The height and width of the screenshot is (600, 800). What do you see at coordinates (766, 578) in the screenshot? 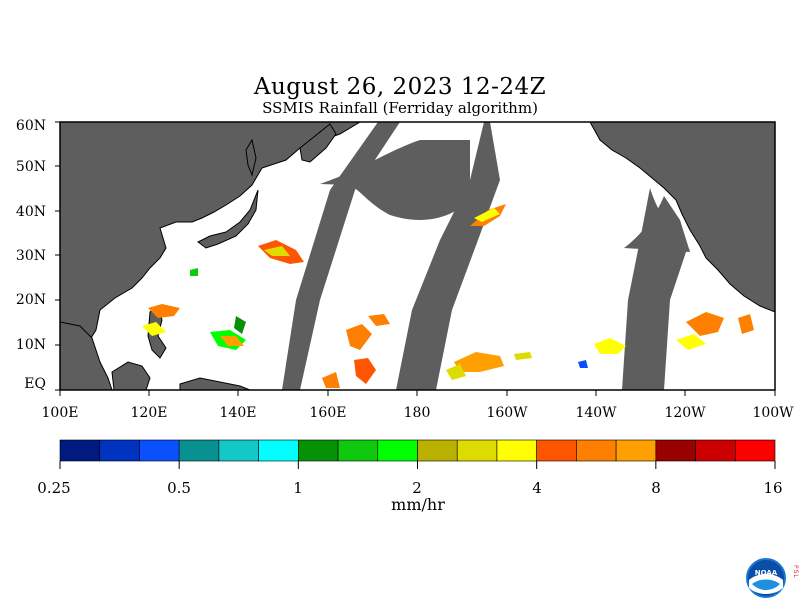
I see `noaa-logo: NOAA` at bounding box center [766, 578].